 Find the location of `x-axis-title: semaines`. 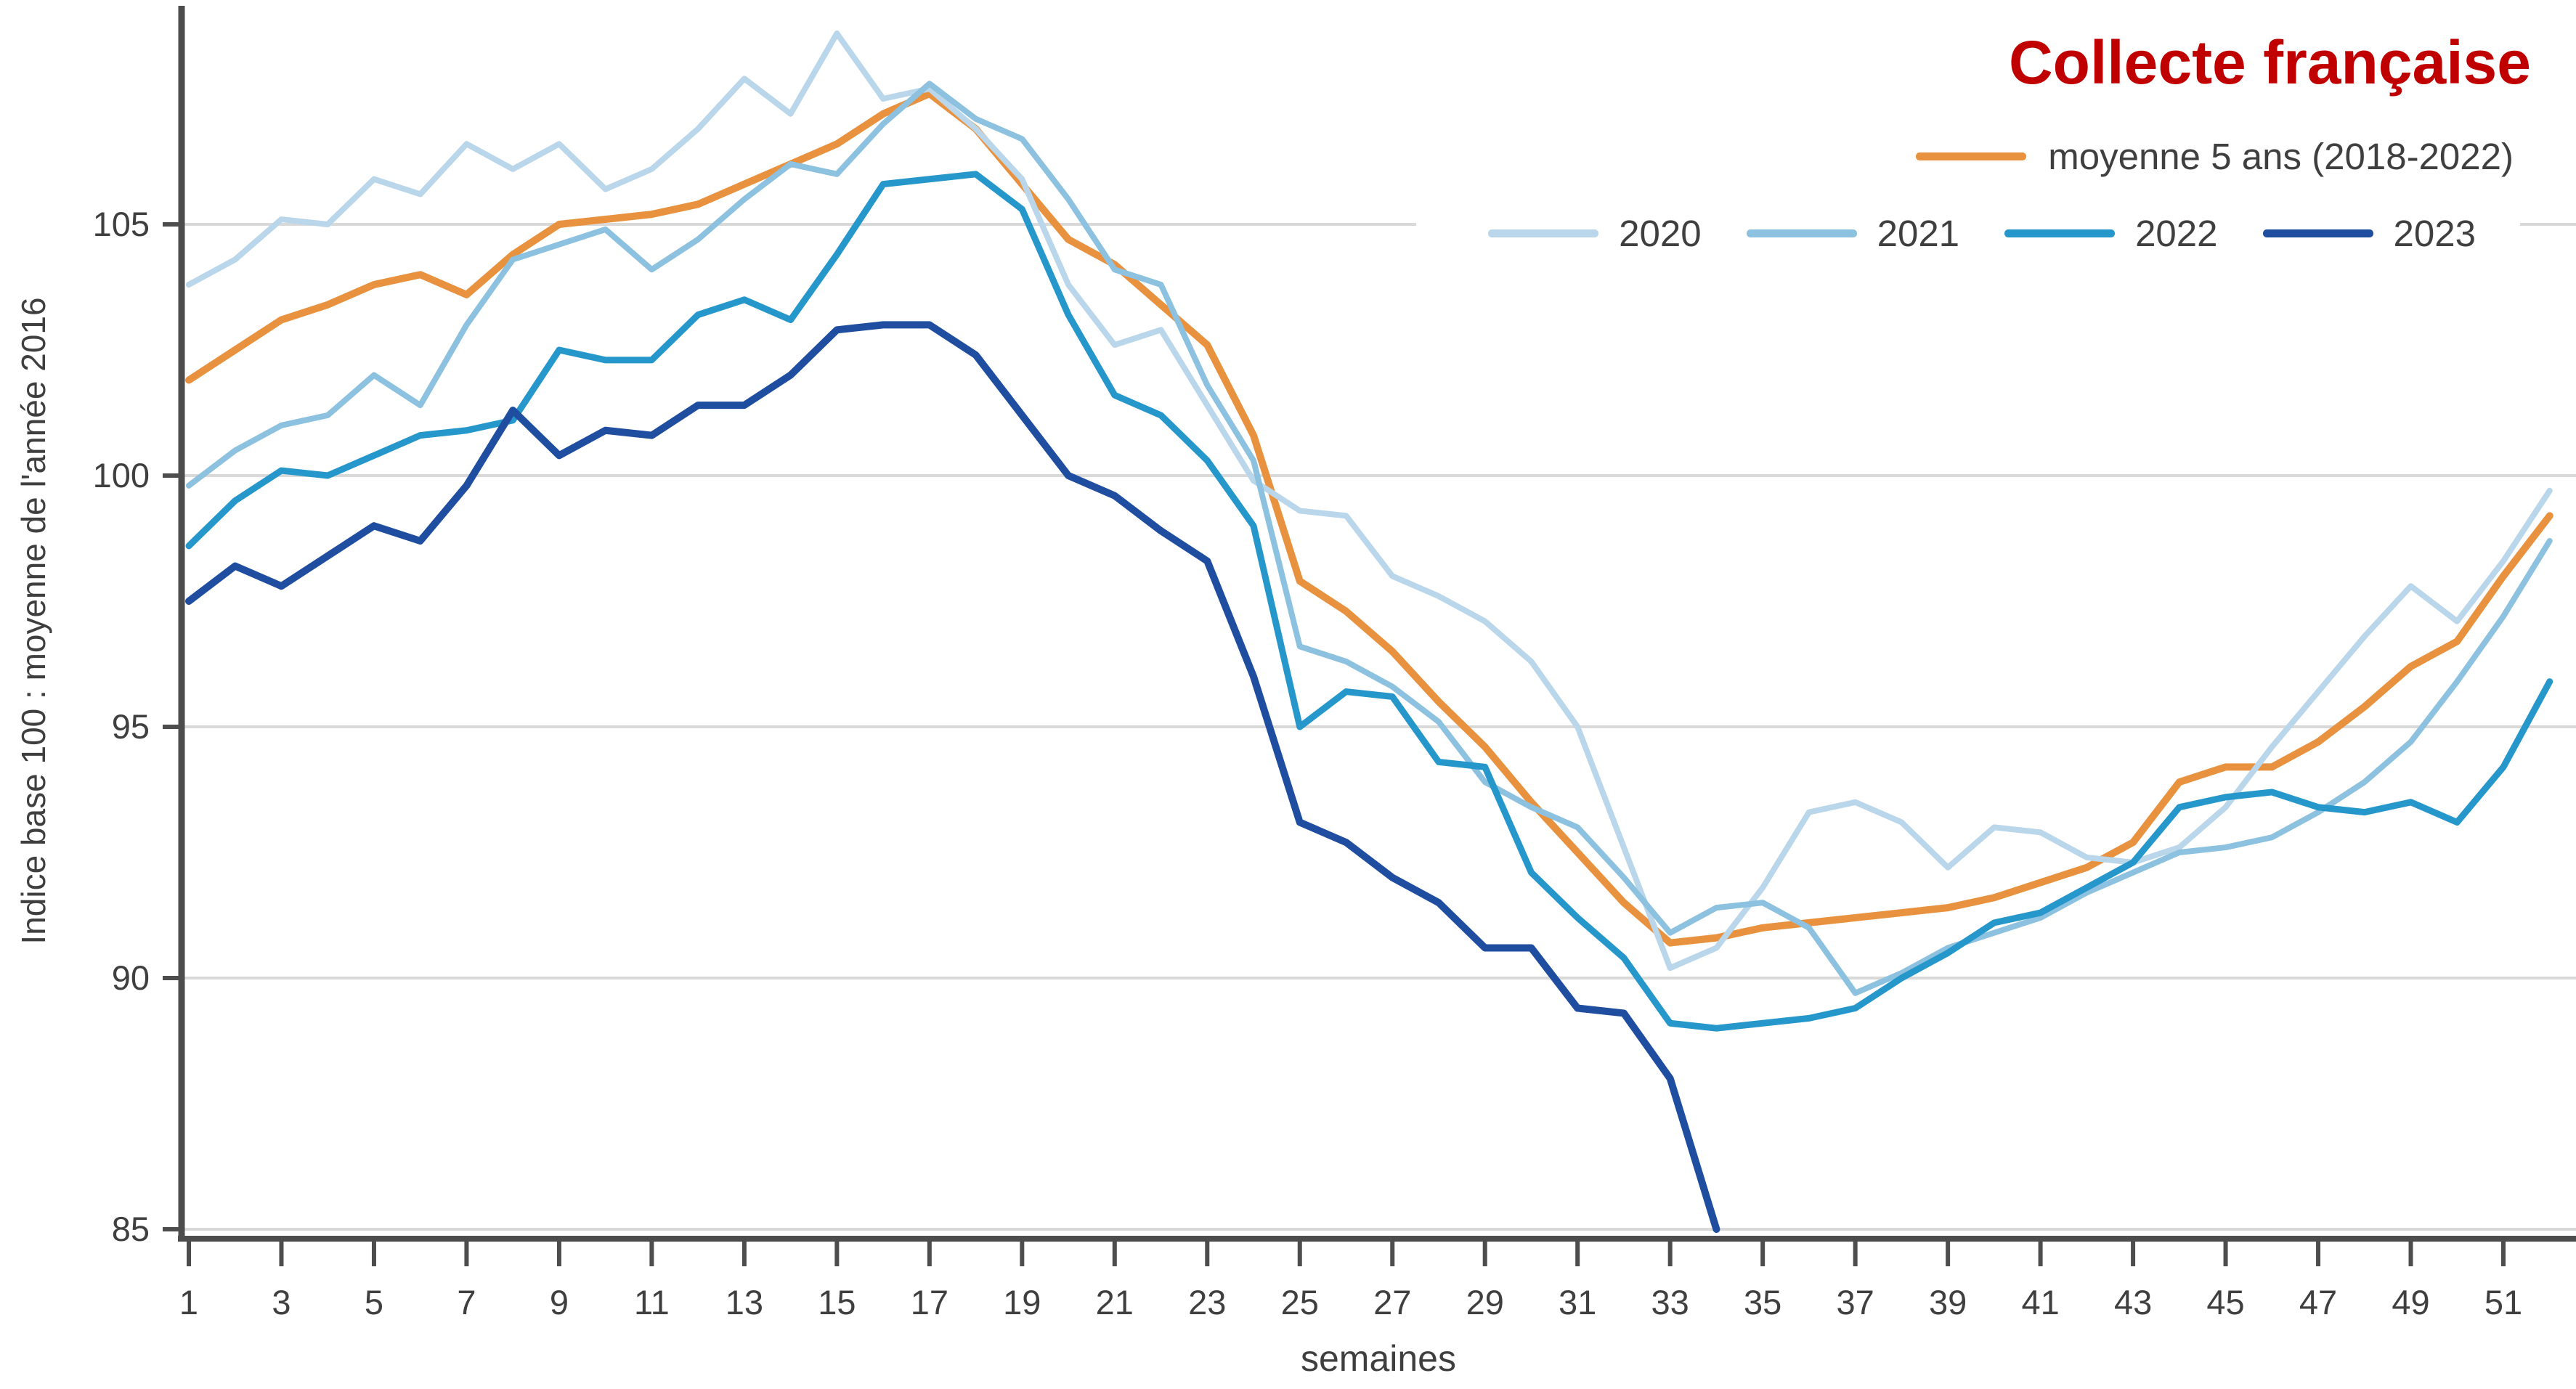

x-axis-title: semaines is located at coordinates (1378, 1358).